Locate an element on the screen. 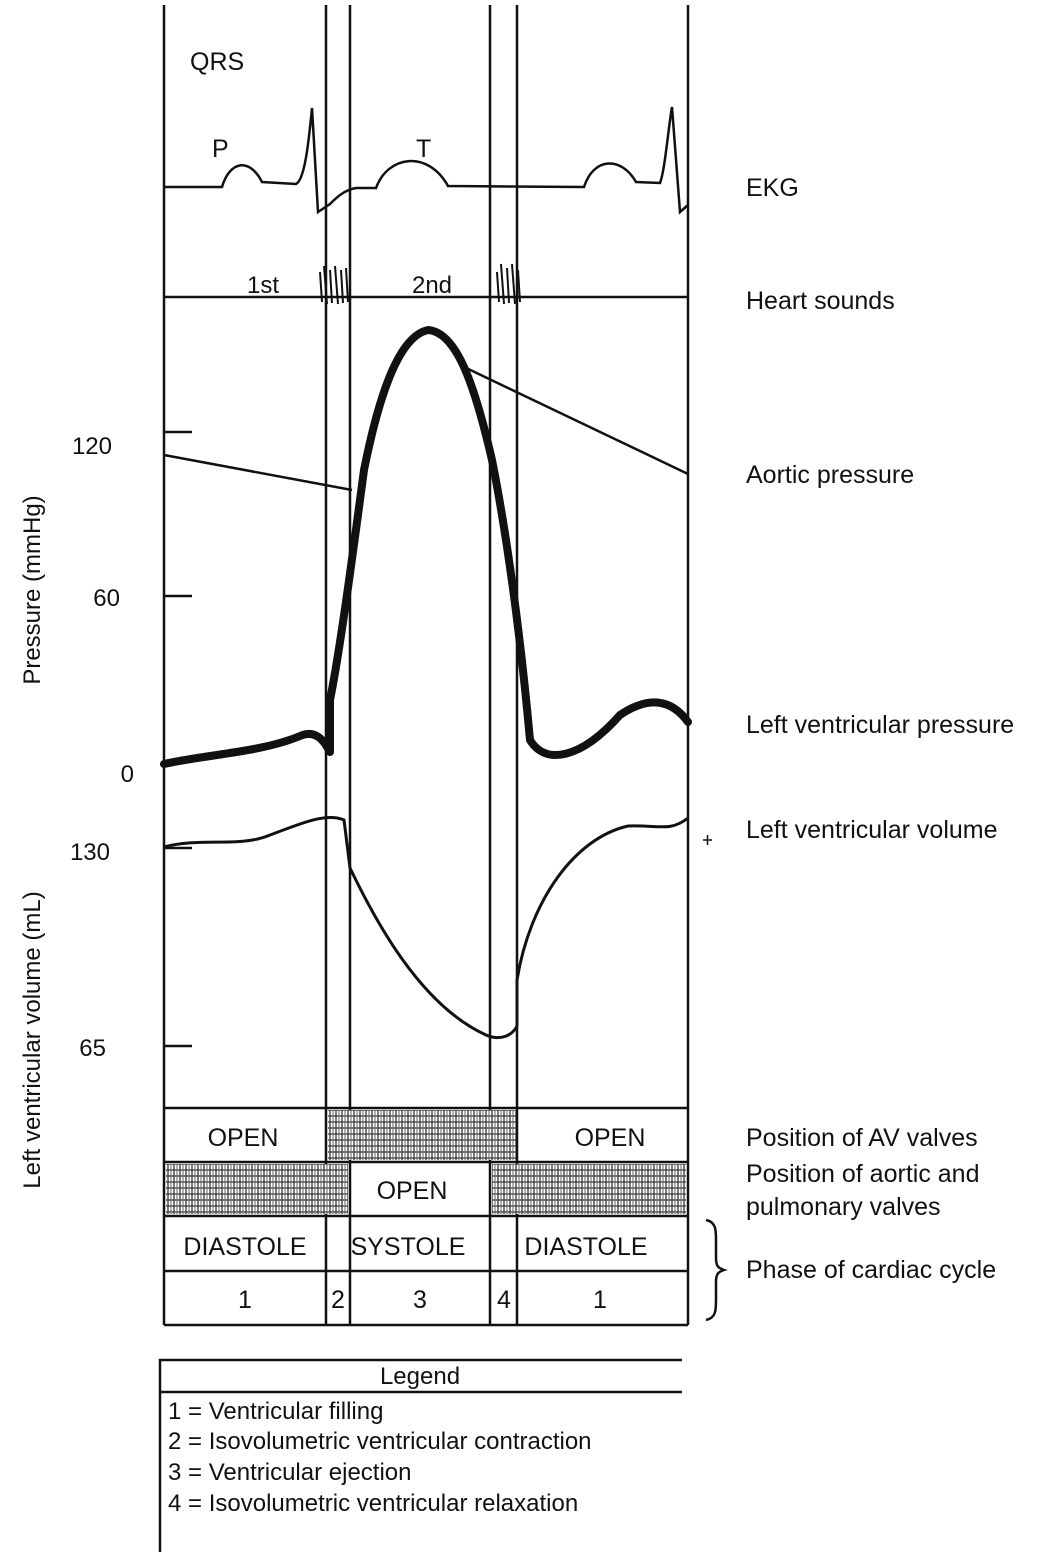  phase-systole: SYSTOLE is located at coordinates (408, 1247).